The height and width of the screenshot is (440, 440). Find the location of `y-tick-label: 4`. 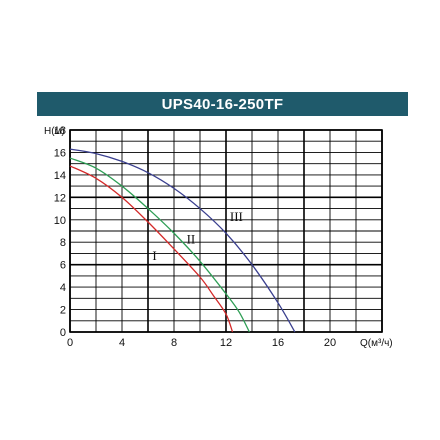

y-tick-label: 4 is located at coordinates (63, 288).